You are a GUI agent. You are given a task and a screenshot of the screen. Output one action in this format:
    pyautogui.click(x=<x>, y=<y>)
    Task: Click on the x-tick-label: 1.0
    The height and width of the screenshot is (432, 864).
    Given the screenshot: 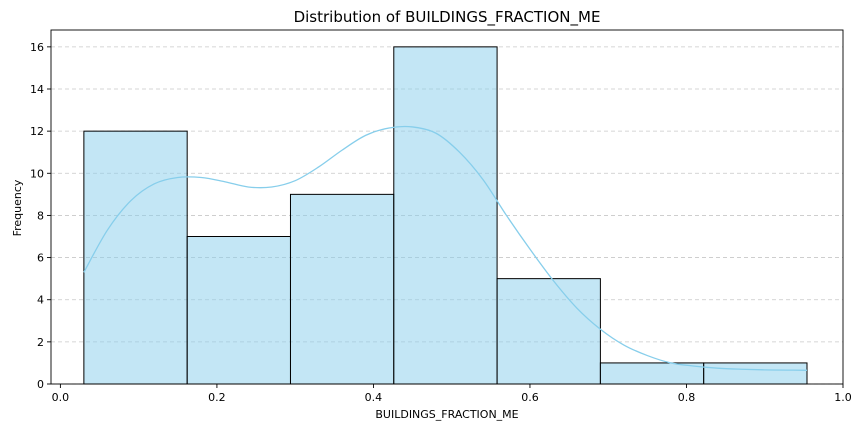 What is the action you would take?
    pyautogui.click(x=843, y=397)
    